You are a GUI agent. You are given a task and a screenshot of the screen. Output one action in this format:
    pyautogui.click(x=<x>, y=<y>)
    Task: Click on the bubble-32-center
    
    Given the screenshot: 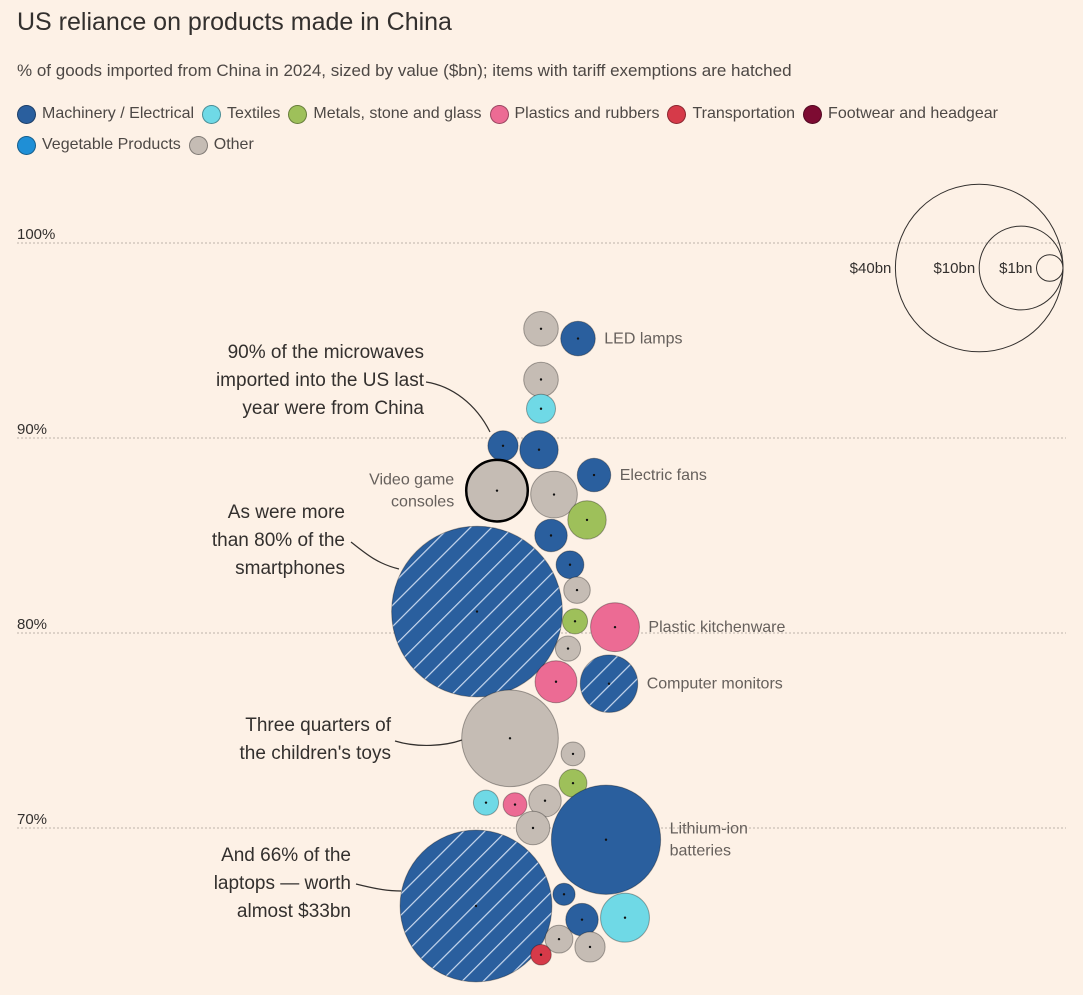 What is the action you would take?
    pyautogui.click(x=559, y=939)
    